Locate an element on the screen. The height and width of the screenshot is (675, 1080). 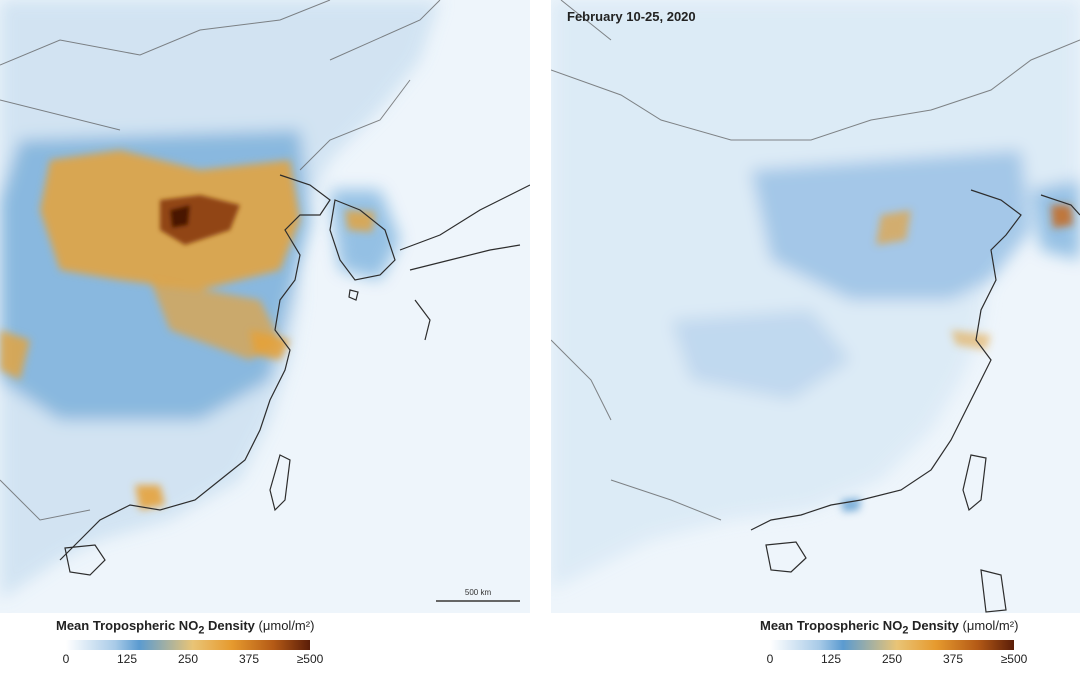
scale-bar-label: 500 km is located at coordinates (478, 592).